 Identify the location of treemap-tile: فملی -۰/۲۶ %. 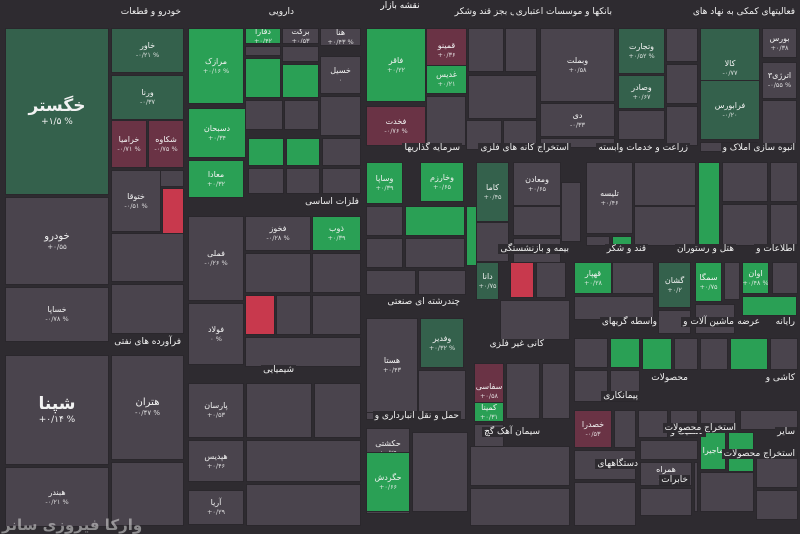
(216, 258).